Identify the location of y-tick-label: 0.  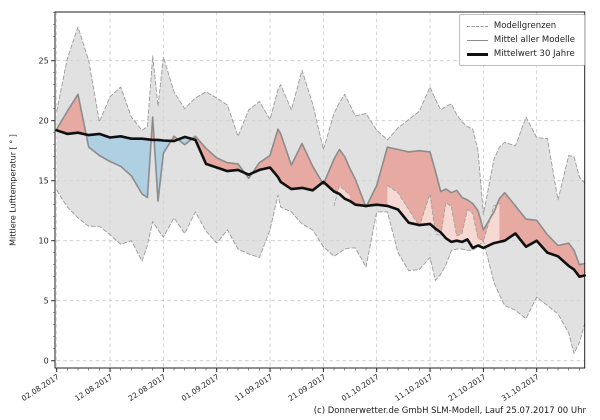
(46, 360).